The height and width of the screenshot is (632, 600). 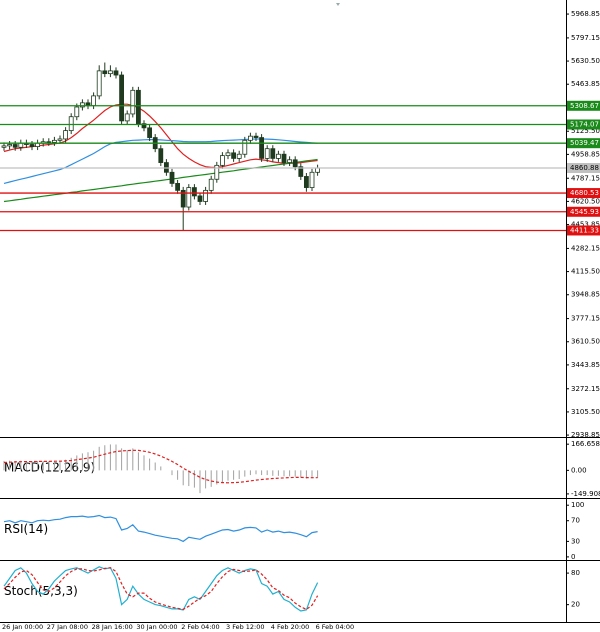 I want to click on y-tick-label: 20, so click(x=575, y=605).